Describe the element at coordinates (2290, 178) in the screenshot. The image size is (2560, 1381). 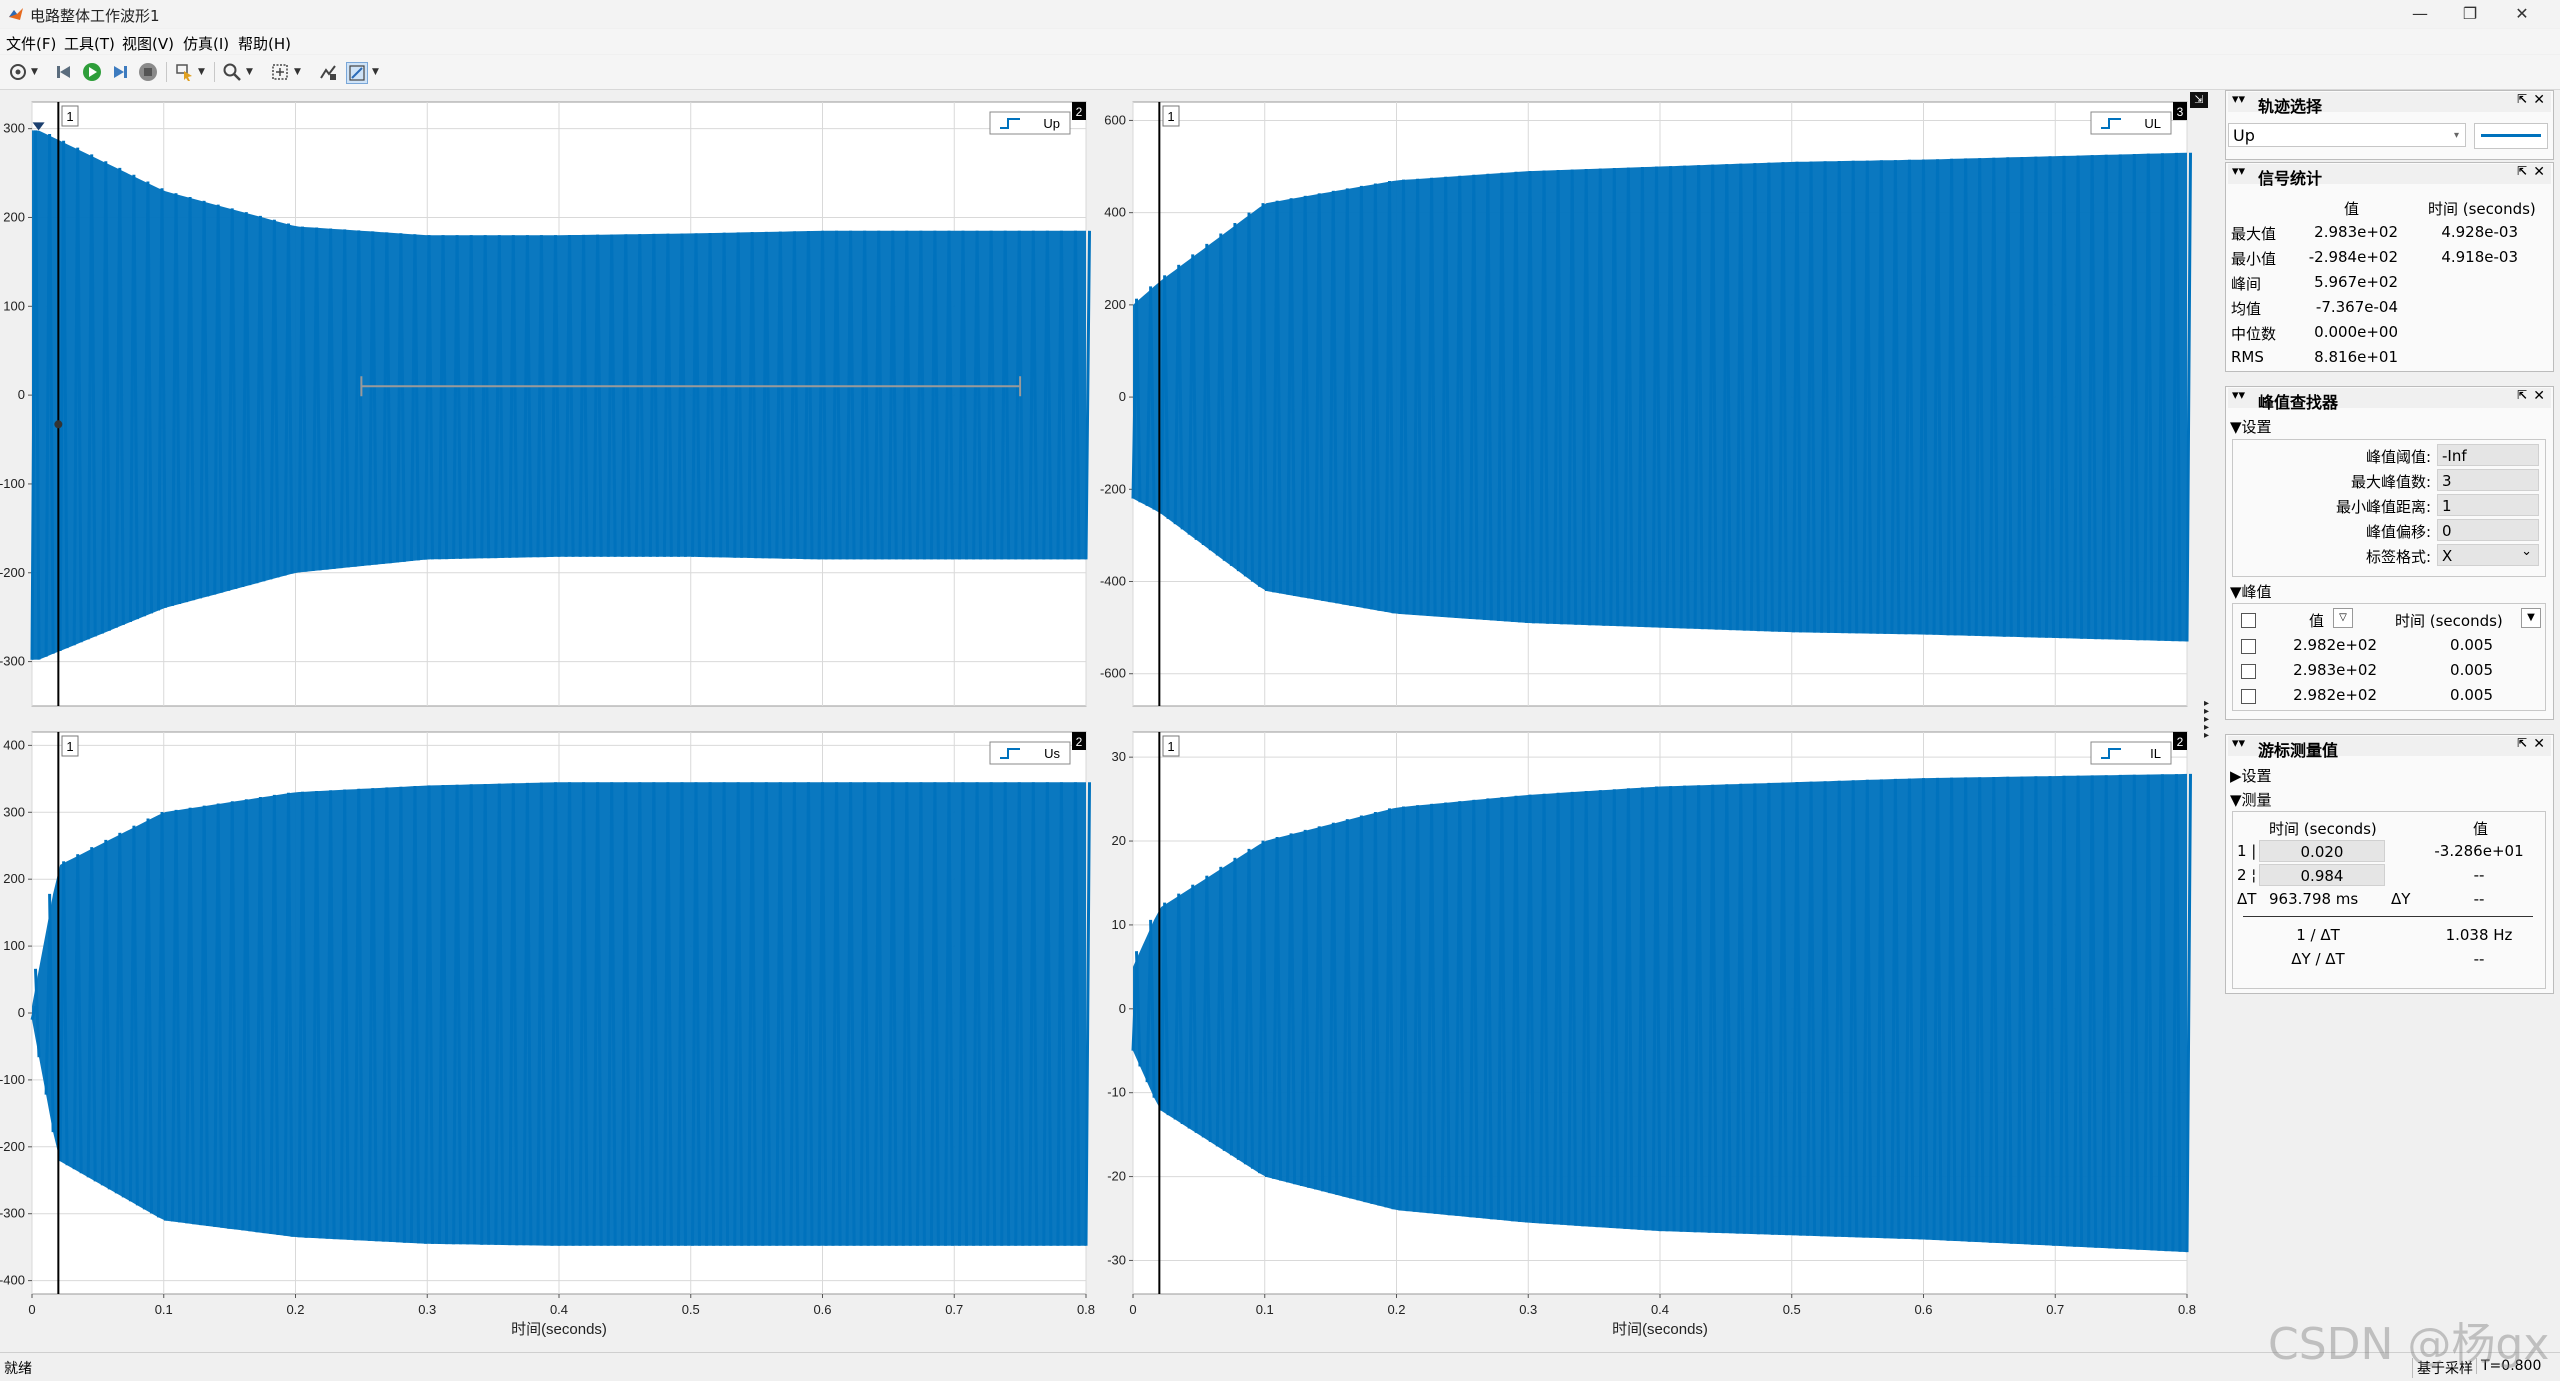
I see `panel-title: 信号统计` at that location.